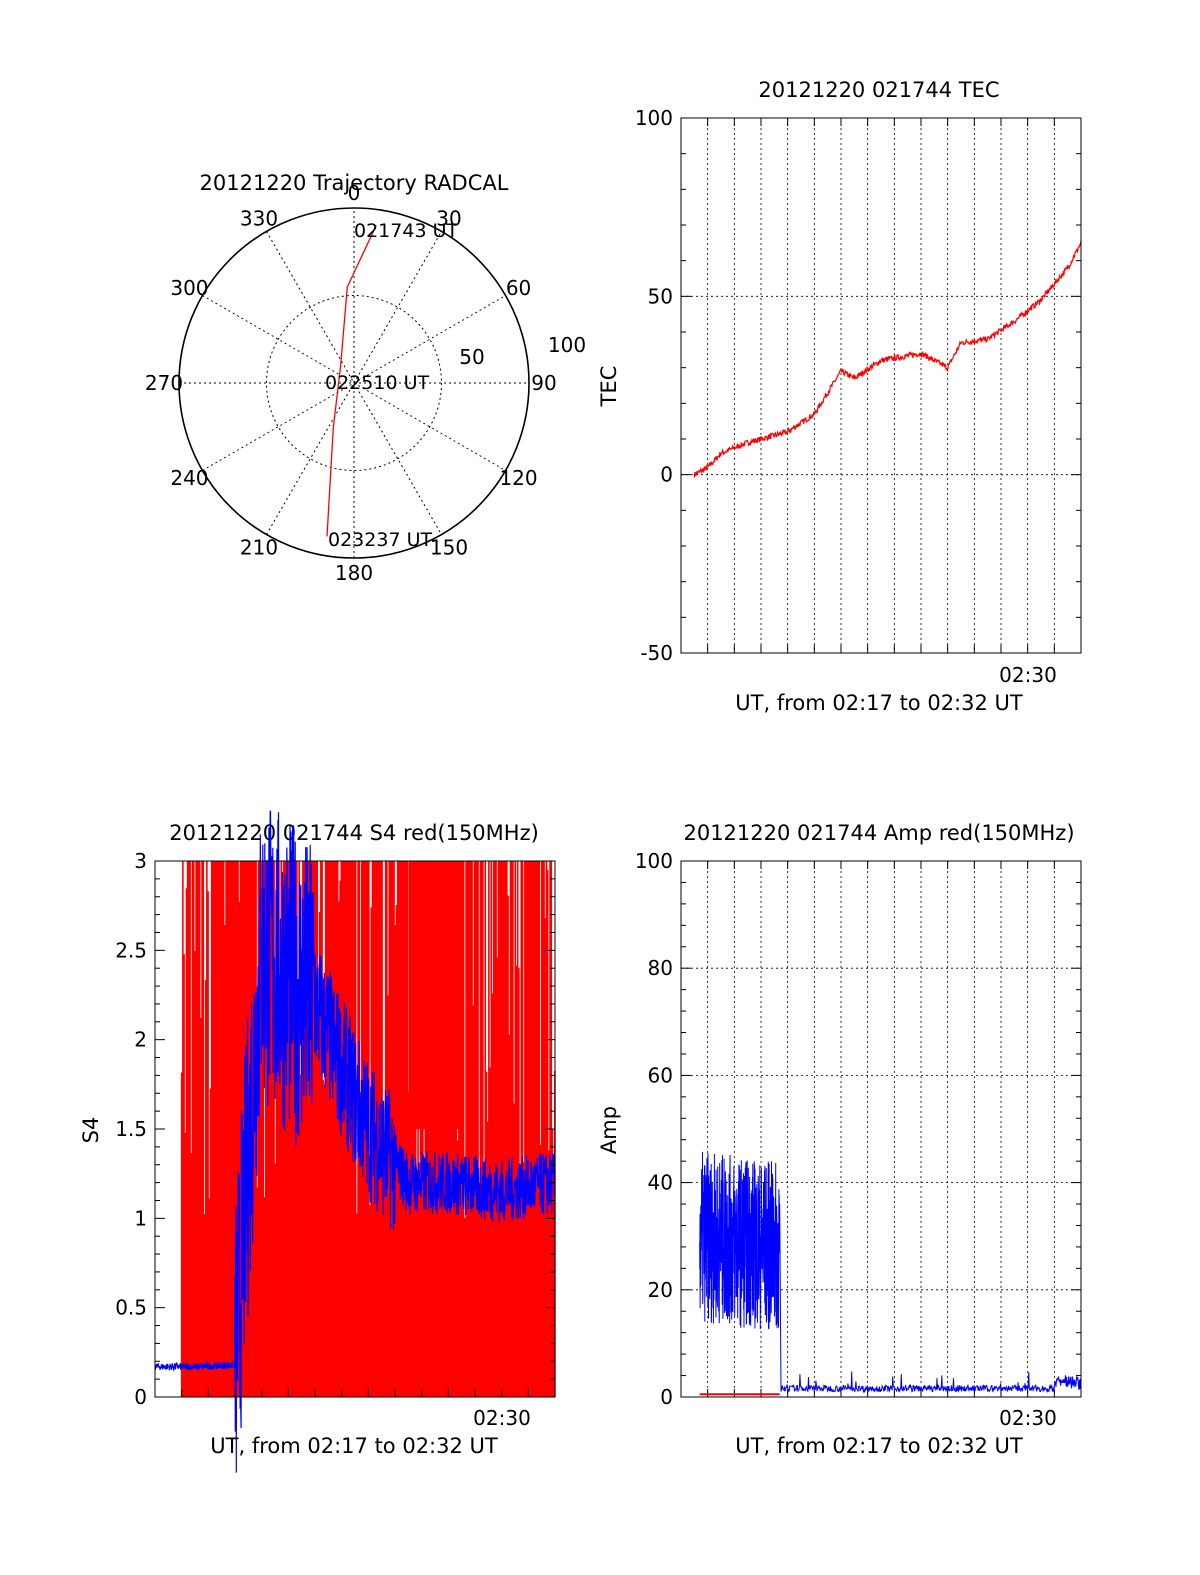 This screenshot has width=1200, height=1575. What do you see at coordinates (377, 383) in the screenshot?
I see `polar-annotation-mid: 022510 UT` at bounding box center [377, 383].